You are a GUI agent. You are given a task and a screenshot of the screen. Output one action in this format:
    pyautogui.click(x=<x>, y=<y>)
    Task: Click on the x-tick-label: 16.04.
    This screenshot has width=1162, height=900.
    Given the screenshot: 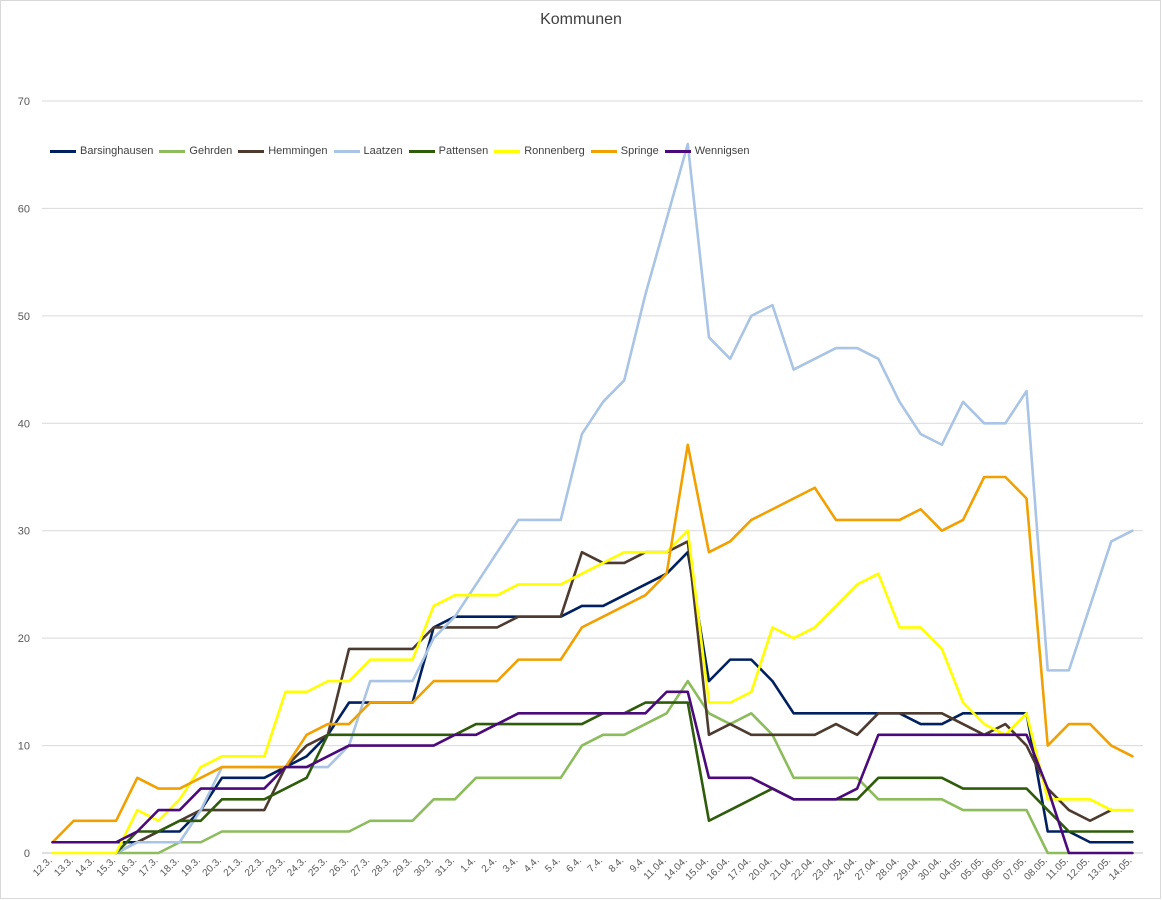 What is the action you would take?
    pyautogui.click(x=718, y=868)
    